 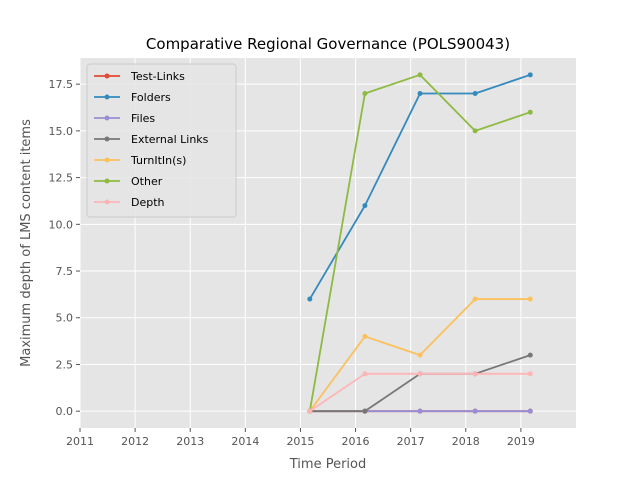 I want to click on y-tick-label: 12.5, so click(x=61, y=178).